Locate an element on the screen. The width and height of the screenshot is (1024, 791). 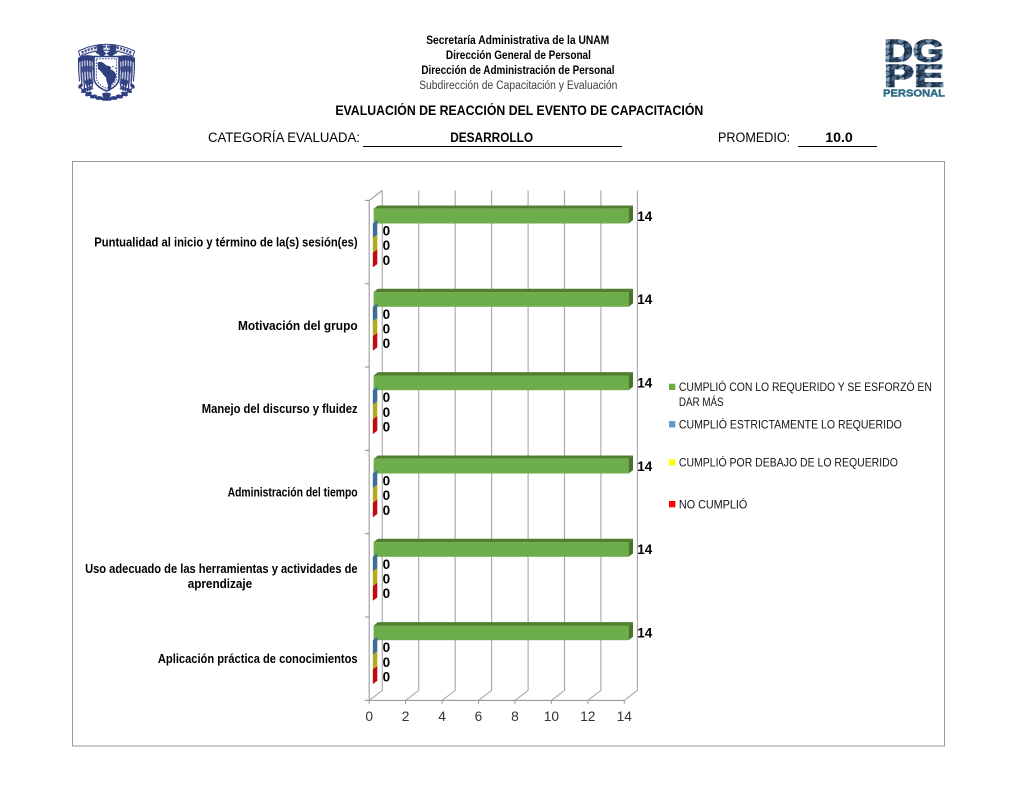
svg-text: PERSONAL is located at coordinates (914, 92).